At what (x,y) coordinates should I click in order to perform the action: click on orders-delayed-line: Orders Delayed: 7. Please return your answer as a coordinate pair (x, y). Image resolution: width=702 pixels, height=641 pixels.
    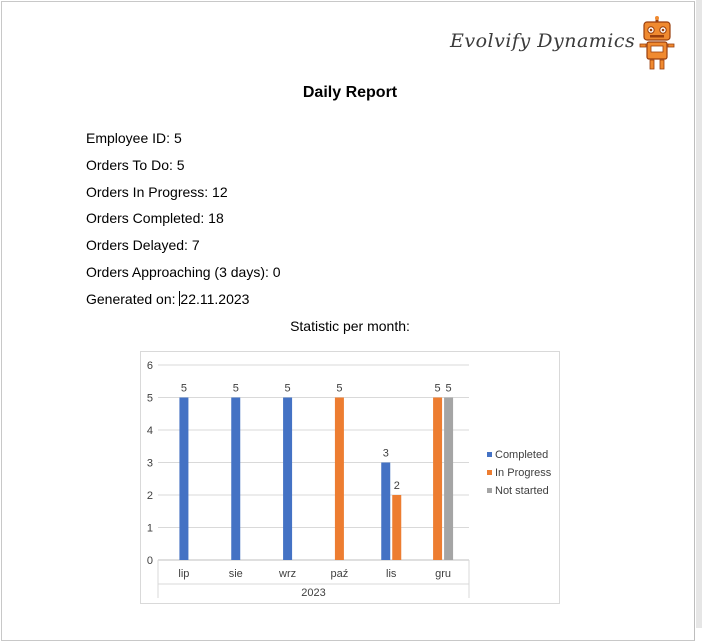
    Looking at the image, I should click on (143, 245).